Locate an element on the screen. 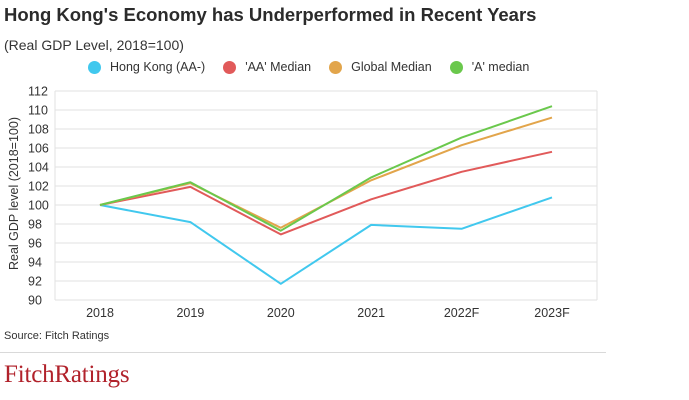  x-tick-label: 2023F is located at coordinates (552, 313).